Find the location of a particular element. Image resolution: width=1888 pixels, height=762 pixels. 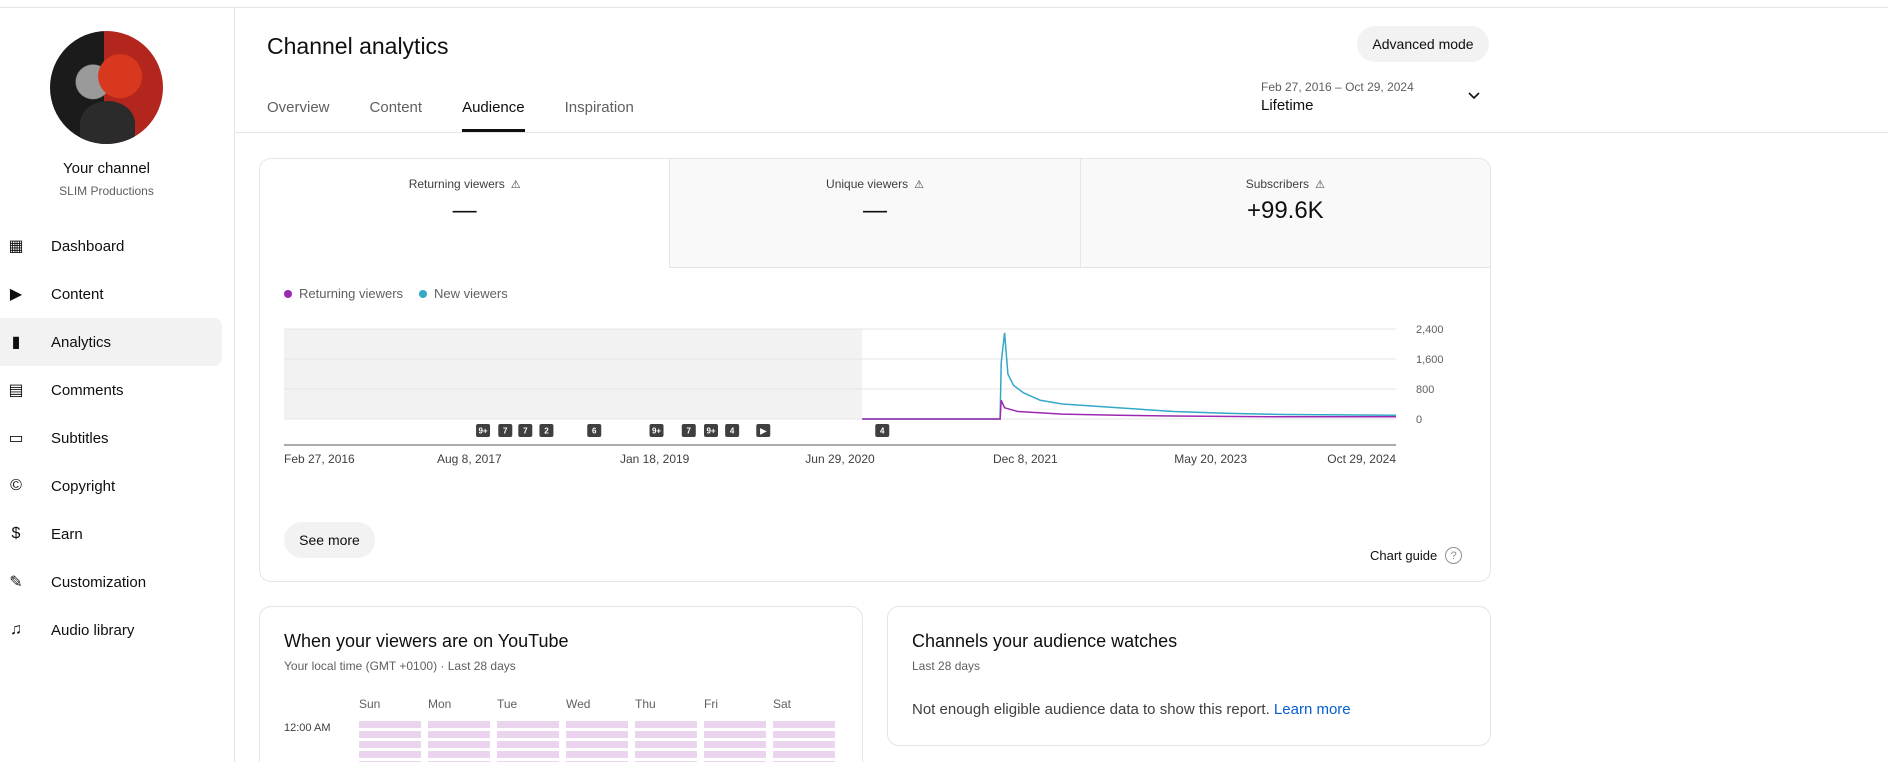

metric-subscribers: Subscribers ⚠ +99.6K is located at coordinates (1284, 213).